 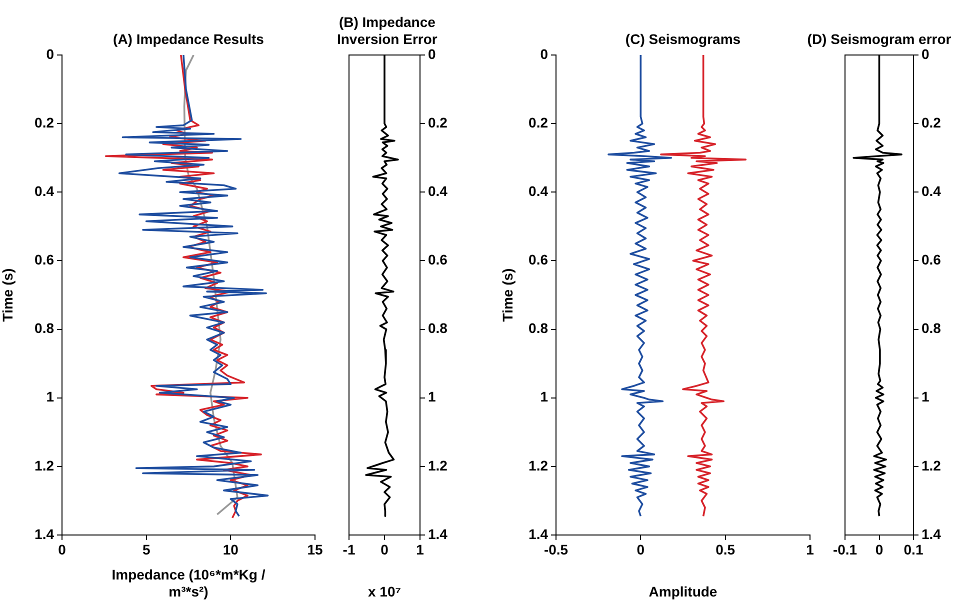 What do you see at coordinates (189, 583) in the screenshot?
I see `x-axis-title: Impedance (10⁶*m*Kg / m³*s²)` at bounding box center [189, 583].